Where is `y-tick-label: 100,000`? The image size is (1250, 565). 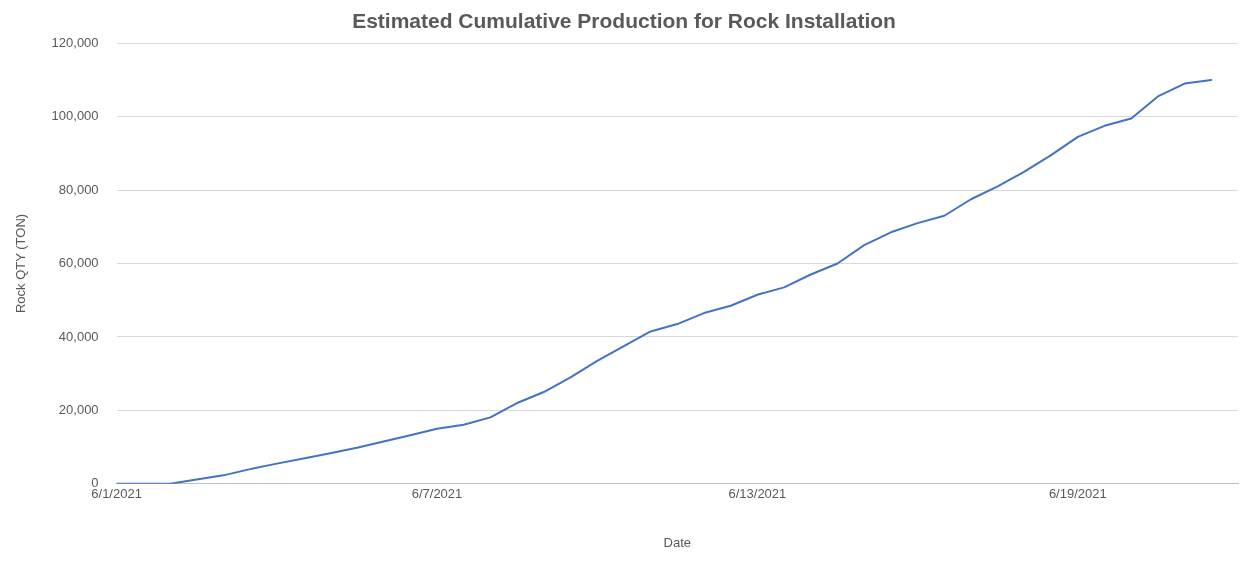
y-tick-label: 100,000 is located at coordinates (75, 116).